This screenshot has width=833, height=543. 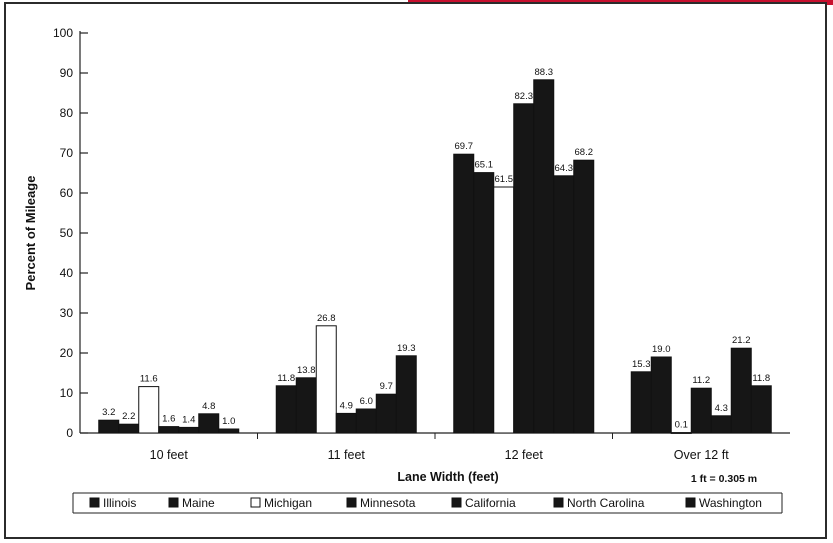 What do you see at coordinates (681, 425) in the screenshot?
I see `data-label: 0.1` at bounding box center [681, 425].